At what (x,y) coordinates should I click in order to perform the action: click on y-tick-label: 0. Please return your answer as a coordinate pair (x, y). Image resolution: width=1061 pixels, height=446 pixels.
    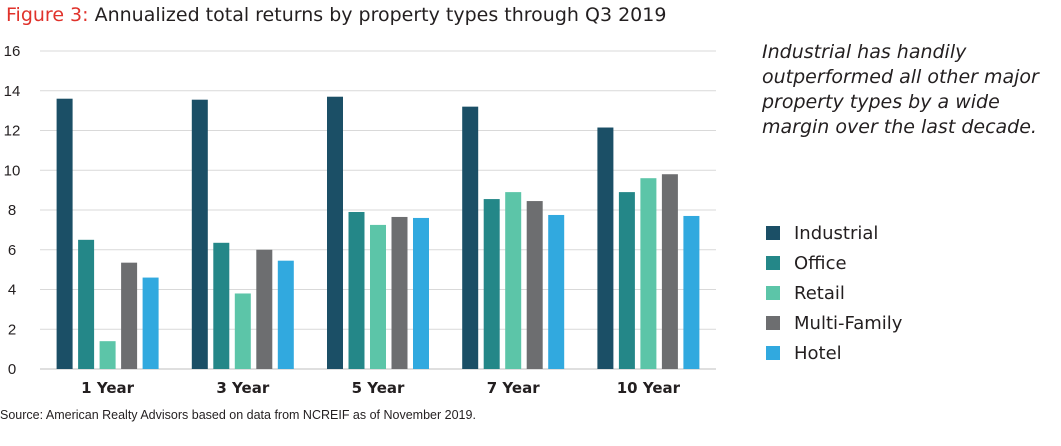
    Looking at the image, I should click on (12, 369).